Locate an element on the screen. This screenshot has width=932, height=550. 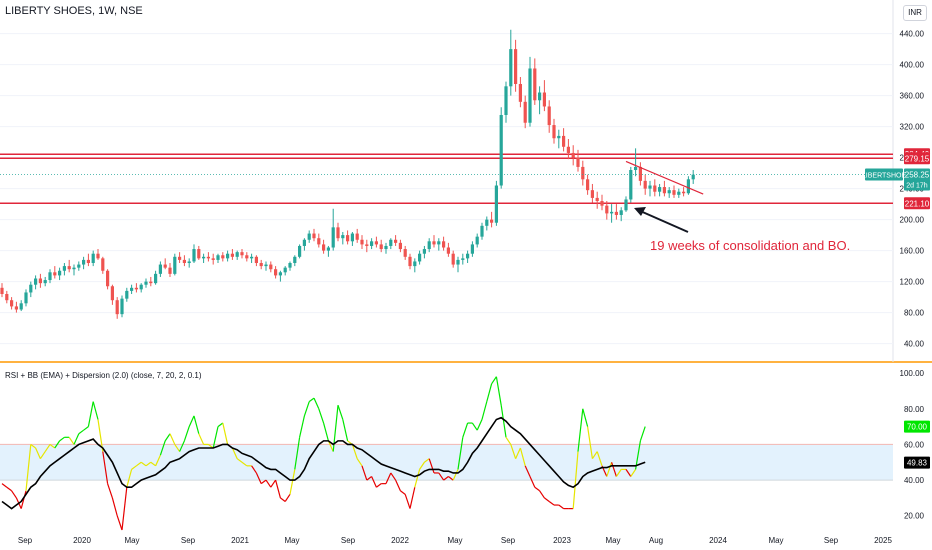
currency-badge: INR is located at coordinates (915, 13).